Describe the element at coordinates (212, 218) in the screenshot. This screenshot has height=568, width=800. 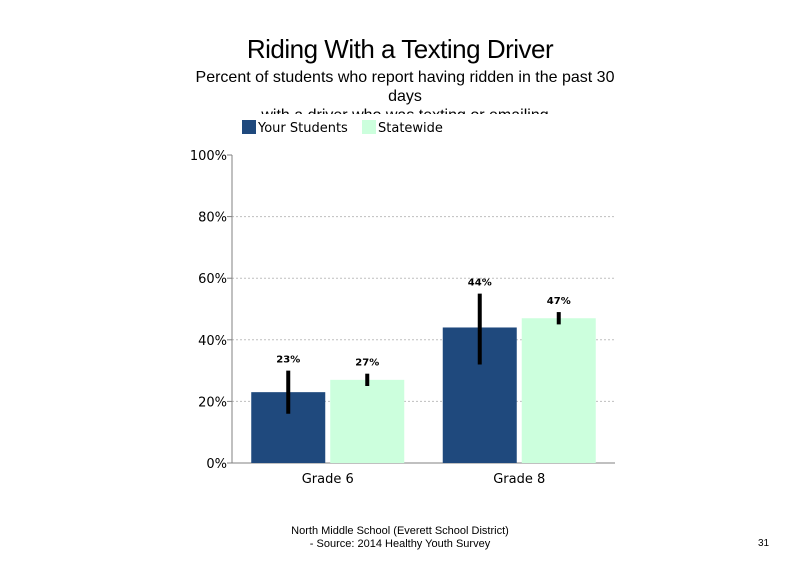
I see `y-tick-label: 80%` at that location.